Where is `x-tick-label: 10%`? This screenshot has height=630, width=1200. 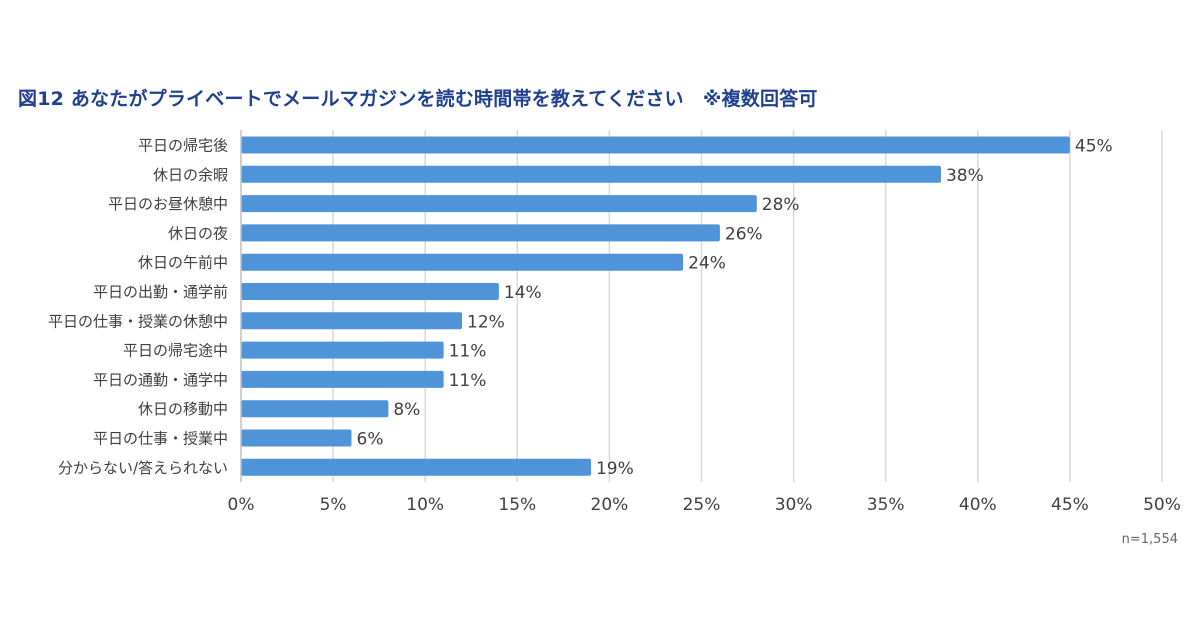 x-tick-label: 10% is located at coordinates (425, 505).